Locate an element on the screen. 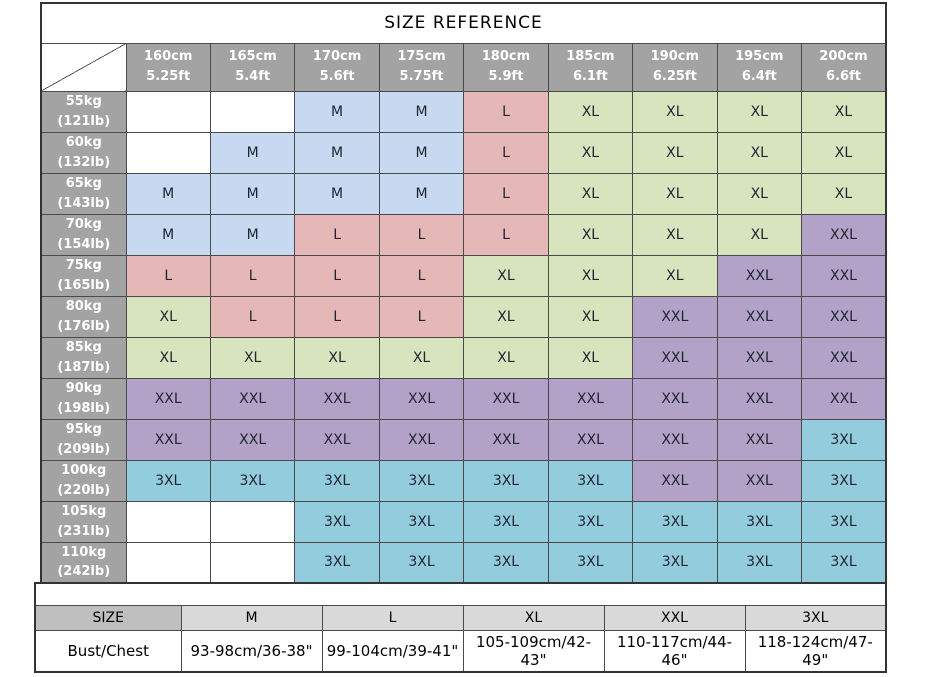 Image resolution: width=930 pixels, height=677 pixels. measure-size-header-3XL: 3XL is located at coordinates (815, 617).